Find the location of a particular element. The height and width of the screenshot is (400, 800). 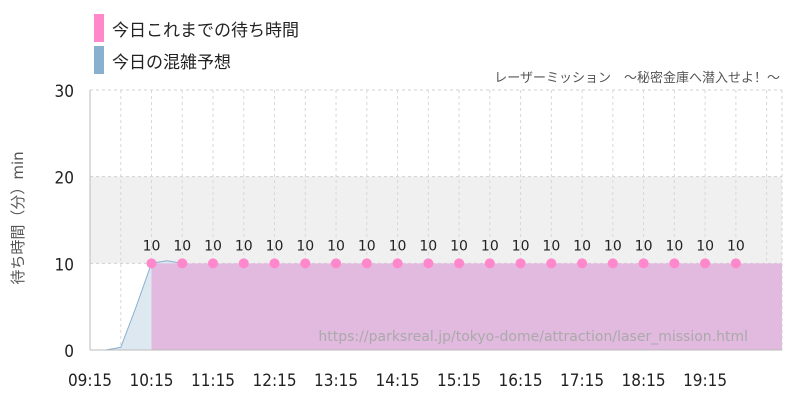

data-points is located at coordinates (443, 263).